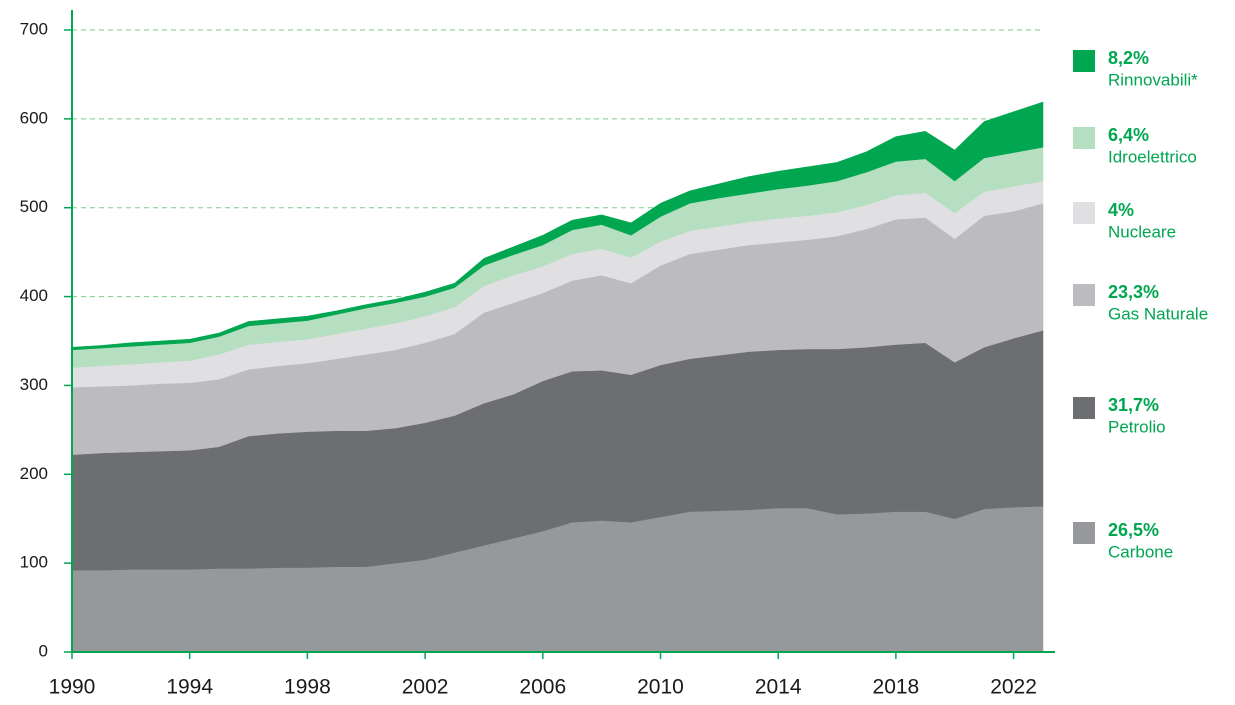 The image size is (1235, 705). What do you see at coordinates (34, 295) in the screenshot?
I see `y-tick-label: 400` at bounding box center [34, 295].